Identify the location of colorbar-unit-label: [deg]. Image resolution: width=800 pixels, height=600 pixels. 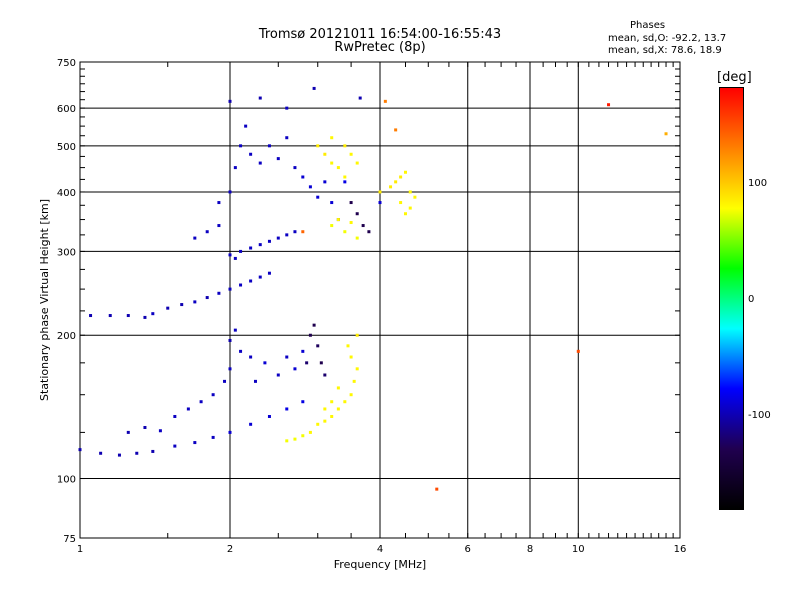
(734, 77).